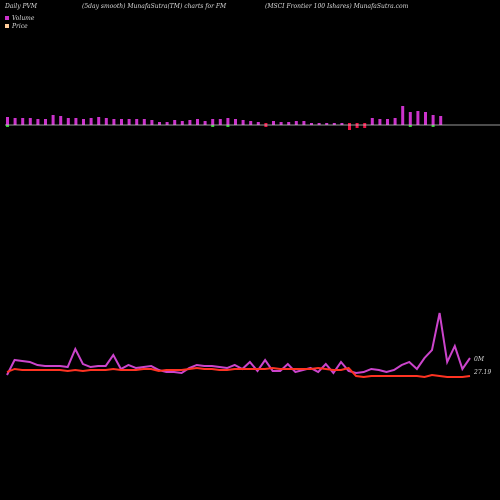 The image size is (500, 500). Describe the element at coordinates (224, 118) in the screenshot. I see `volume-bars` at that location.